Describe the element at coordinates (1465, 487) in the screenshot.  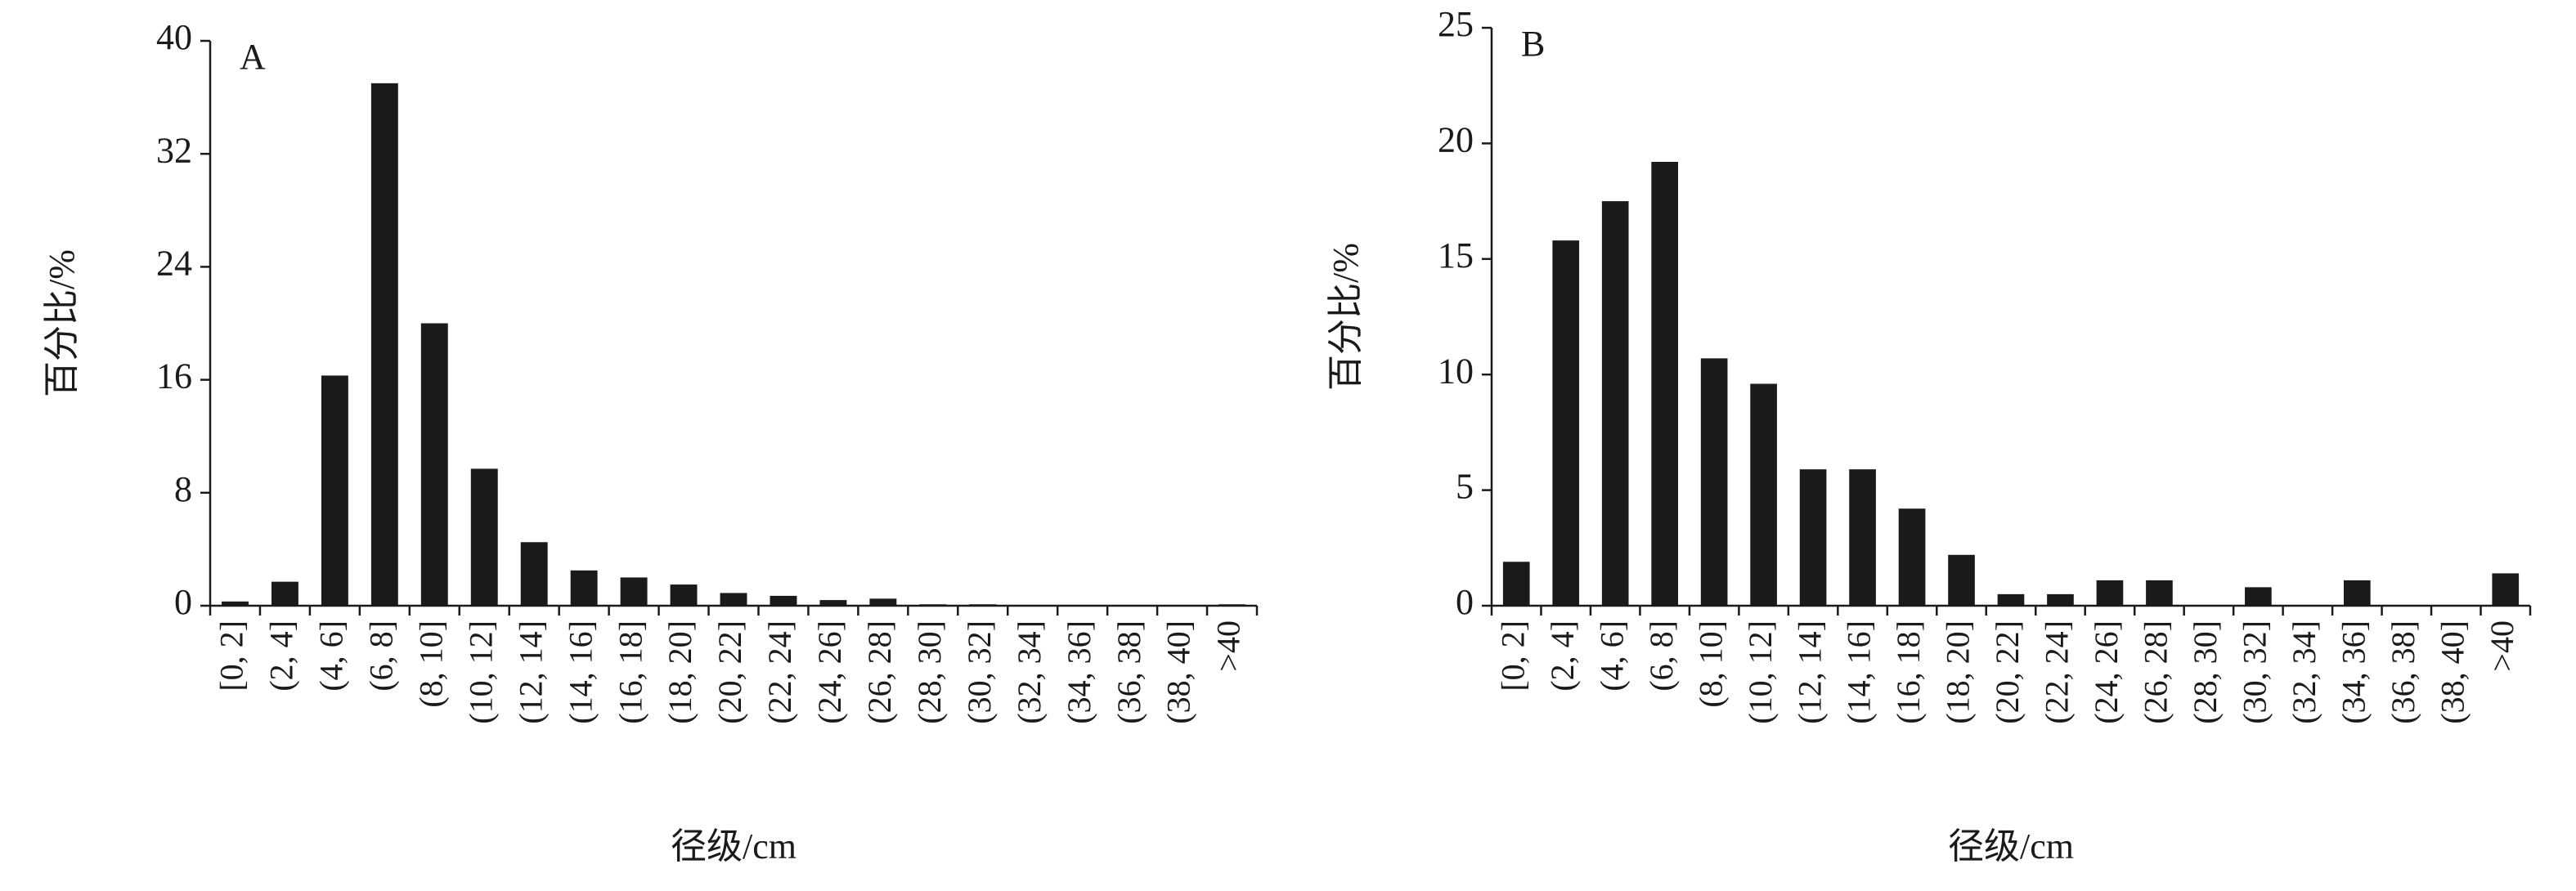
I see `y-tick-label: 5` at that location.